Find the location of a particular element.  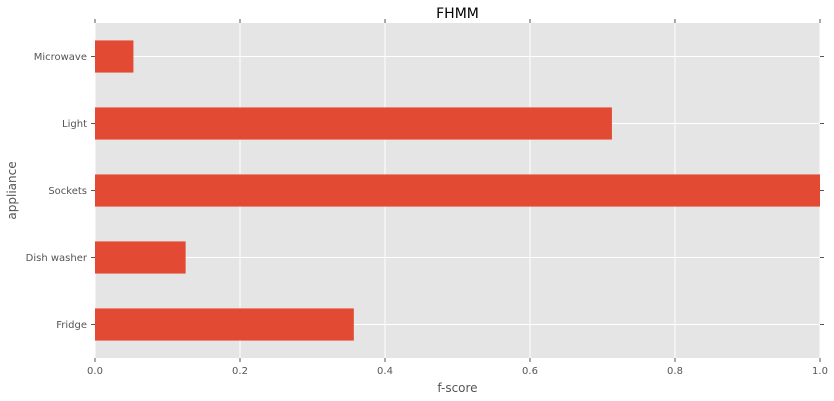

y-tick-label: Dish washer is located at coordinates (57, 258).